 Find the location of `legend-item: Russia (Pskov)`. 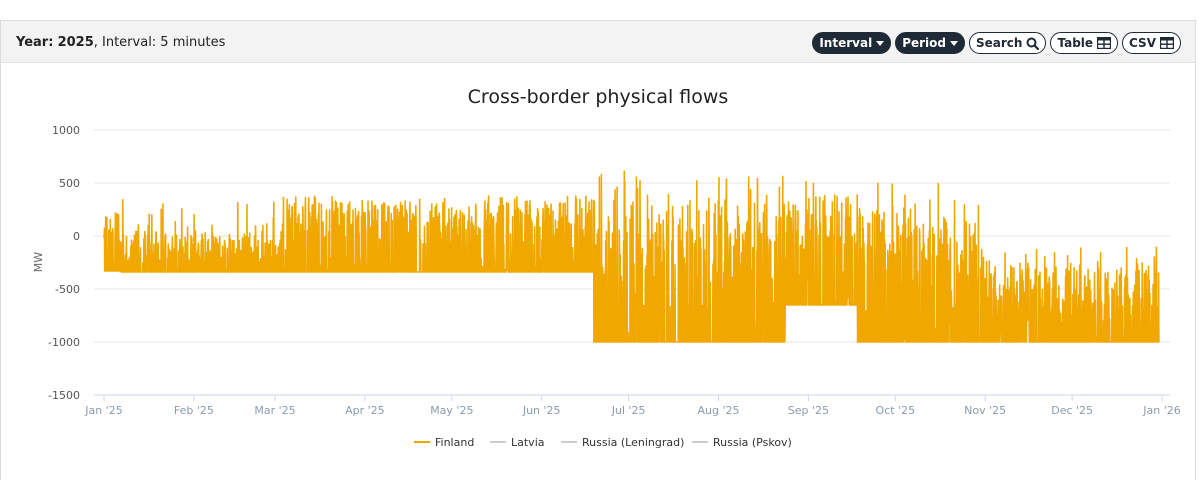

legend-item: Russia (Pskov) is located at coordinates (742, 442).